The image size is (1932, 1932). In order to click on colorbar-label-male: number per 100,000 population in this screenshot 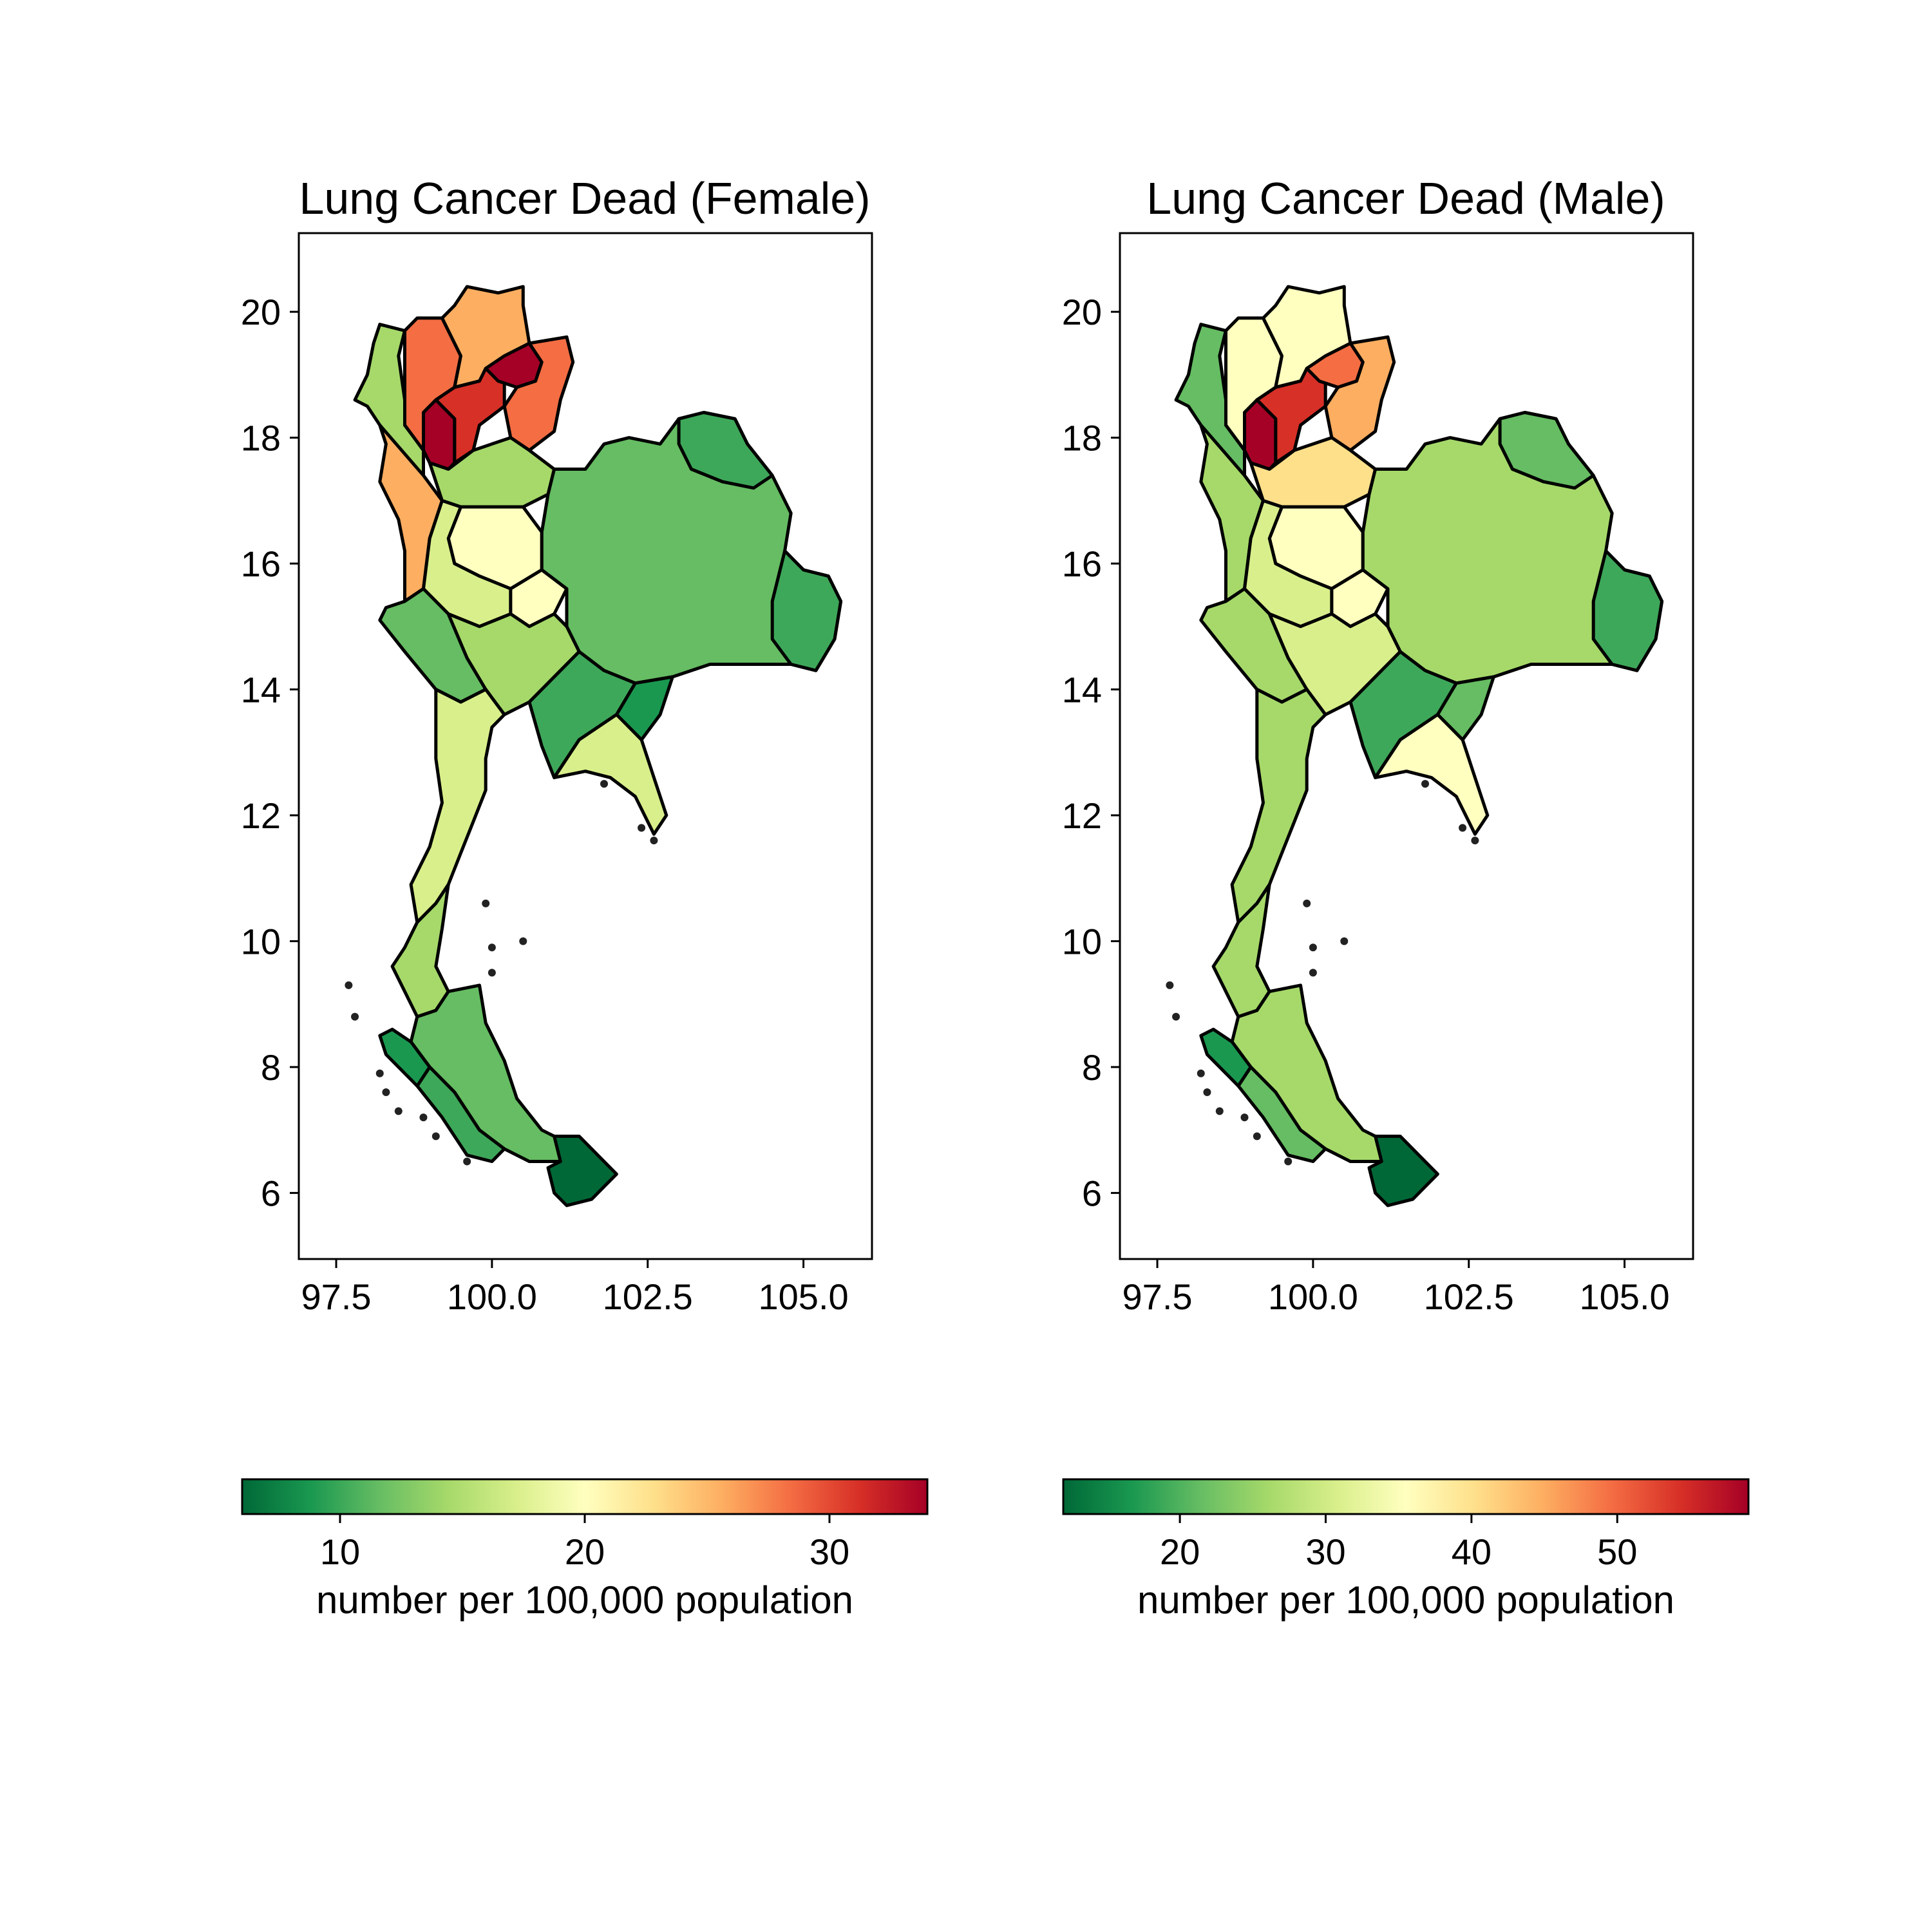, I will do `click(1405, 1600)`.